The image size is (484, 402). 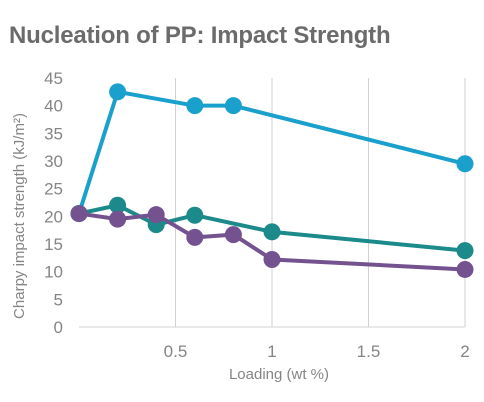 What do you see at coordinates (279, 374) in the screenshot?
I see `x-axis-title: Loading (wt %)` at bounding box center [279, 374].